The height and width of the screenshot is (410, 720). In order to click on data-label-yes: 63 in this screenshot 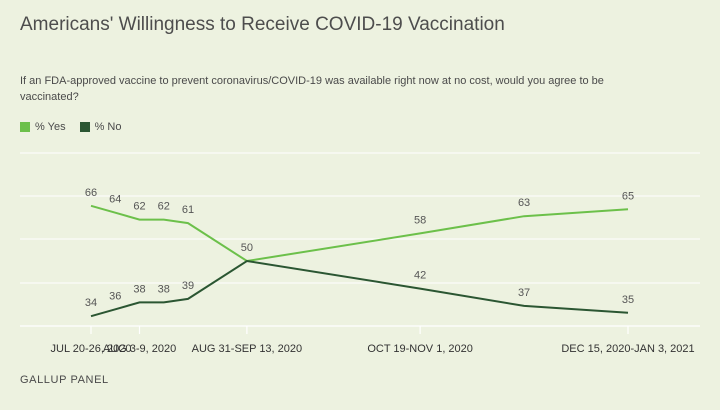, I will do `click(524, 203)`.